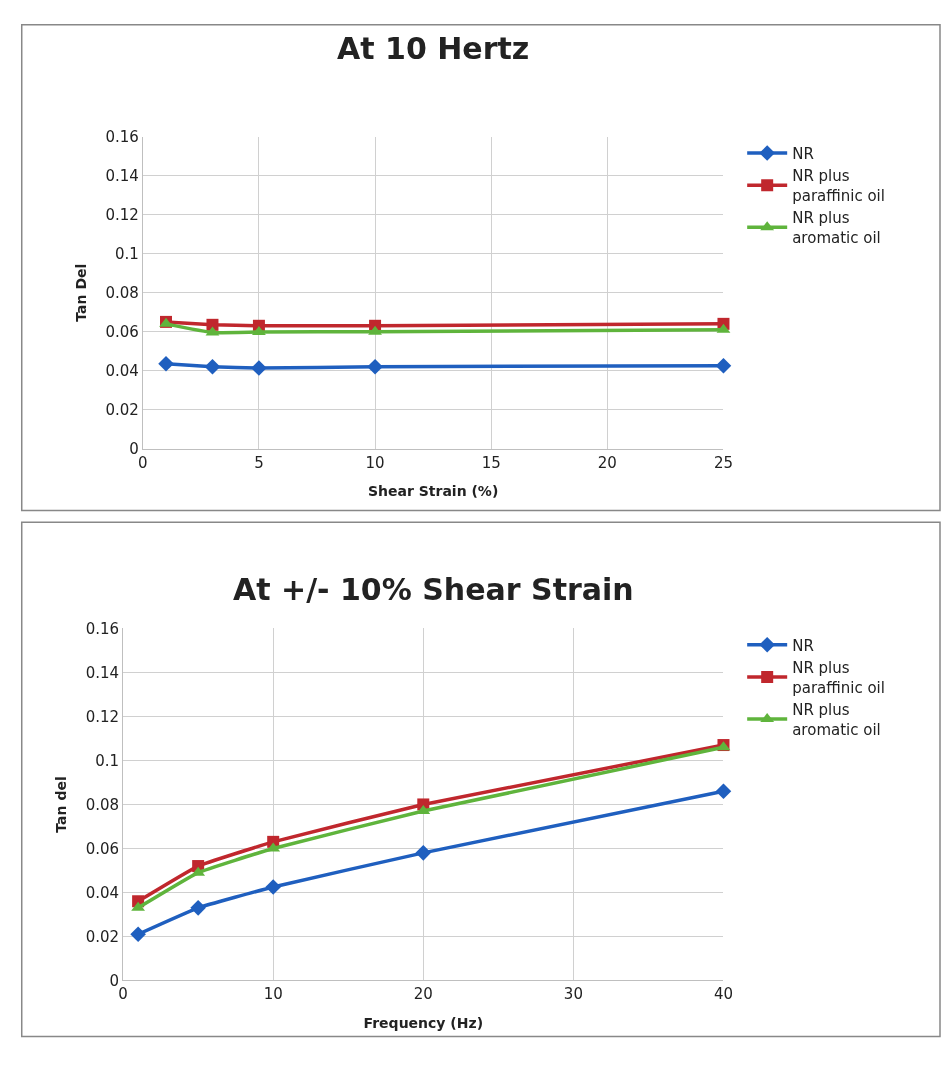  Describe the element at coordinates (433, 48) in the screenshot. I see `chart-title: At 10 Hertz` at that location.